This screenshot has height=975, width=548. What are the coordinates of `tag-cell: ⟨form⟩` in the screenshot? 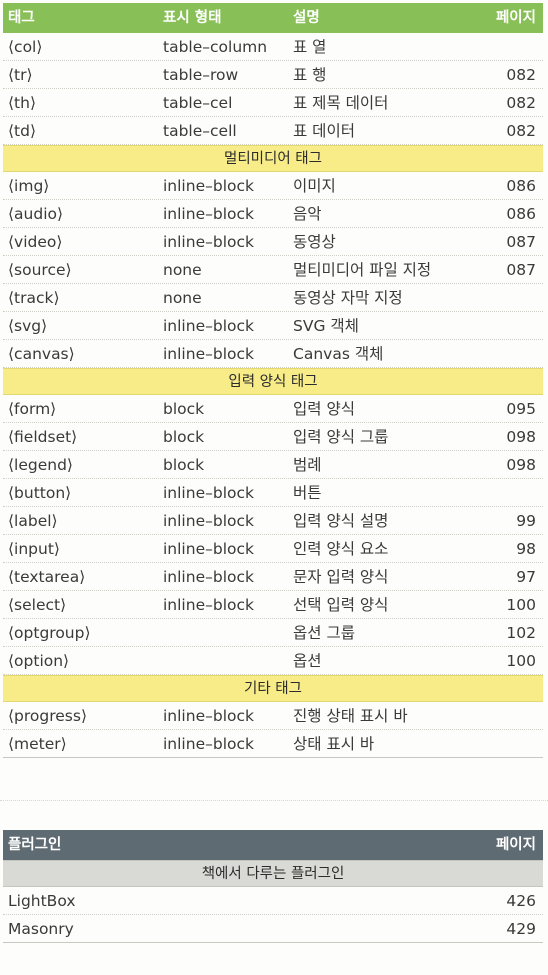 It's located at (32, 409).